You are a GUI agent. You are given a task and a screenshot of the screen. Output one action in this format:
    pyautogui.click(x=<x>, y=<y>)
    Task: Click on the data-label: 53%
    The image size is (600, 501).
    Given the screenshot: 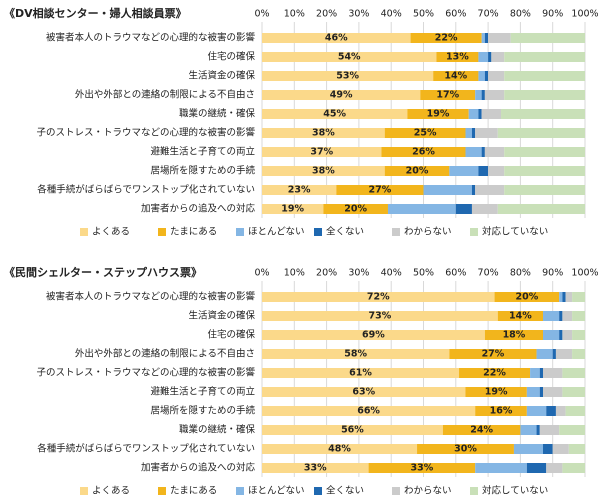 What is the action you would take?
    pyautogui.click(x=347, y=76)
    